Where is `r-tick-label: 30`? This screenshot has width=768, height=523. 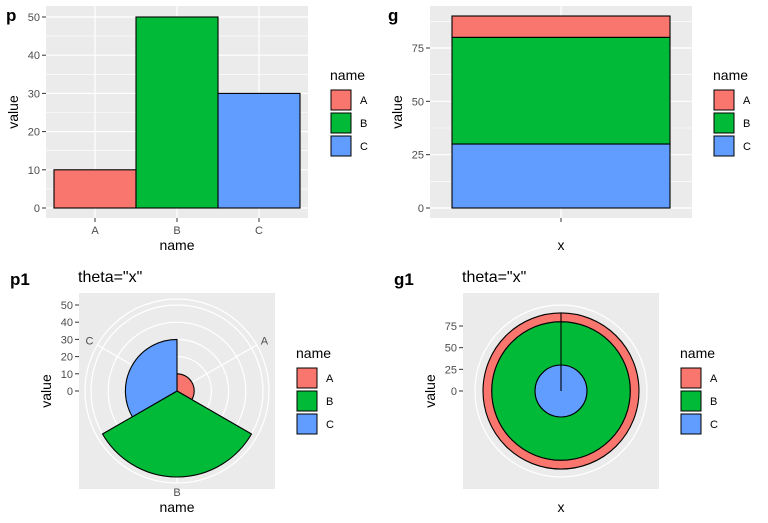 r-tick-label: 30 is located at coordinates (67, 340).